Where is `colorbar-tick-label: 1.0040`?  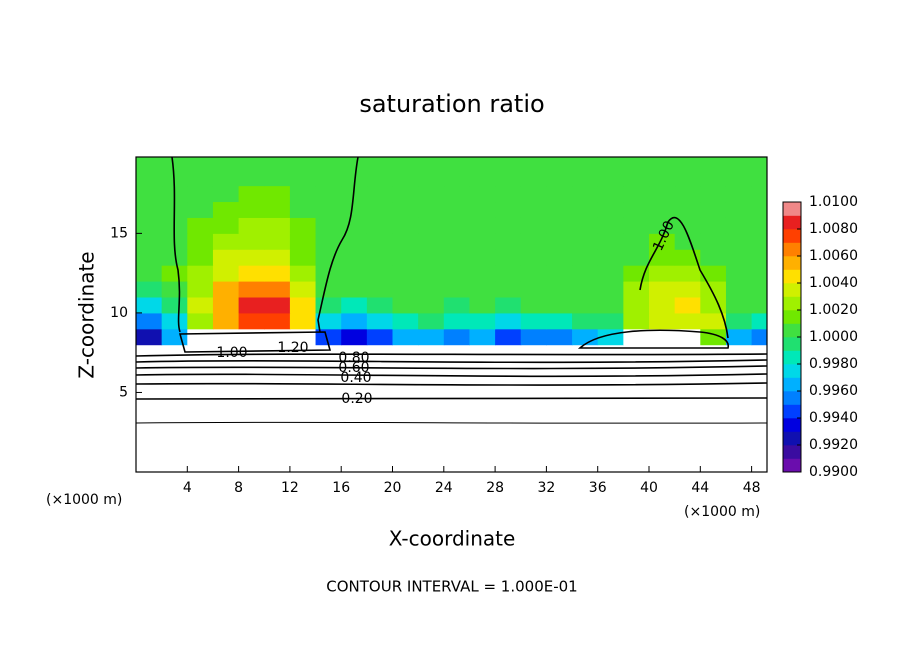
colorbar-tick-label: 1.0040 is located at coordinates (833, 283).